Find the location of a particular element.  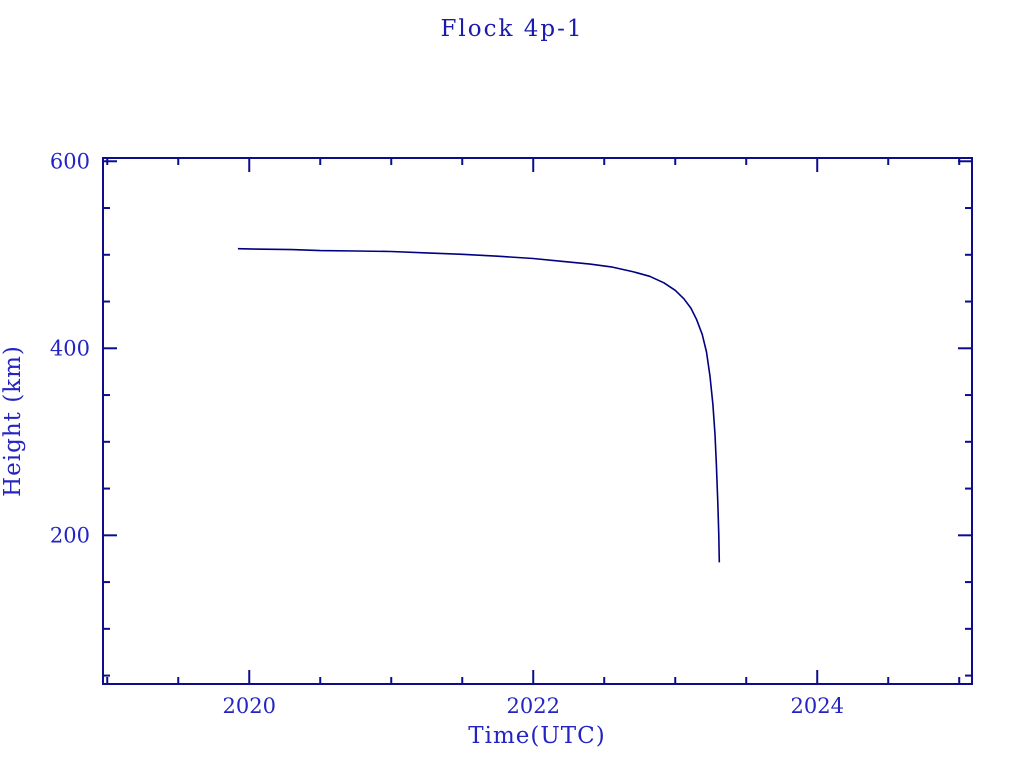

y-tick-label: 400 is located at coordinates (70, 348).